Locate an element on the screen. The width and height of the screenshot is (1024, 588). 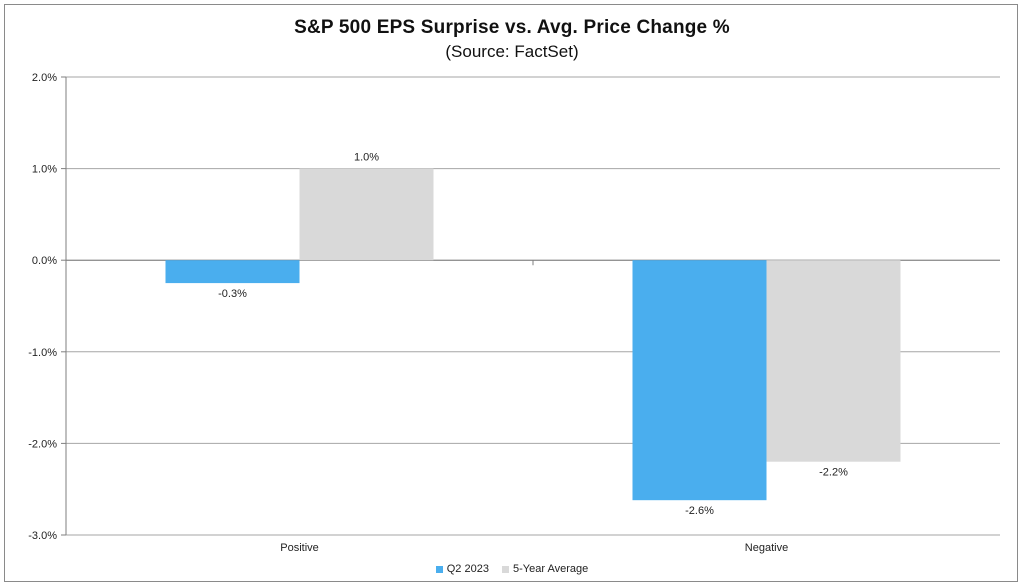
y-tick-label: -3.0% is located at coordinates (42, 536).